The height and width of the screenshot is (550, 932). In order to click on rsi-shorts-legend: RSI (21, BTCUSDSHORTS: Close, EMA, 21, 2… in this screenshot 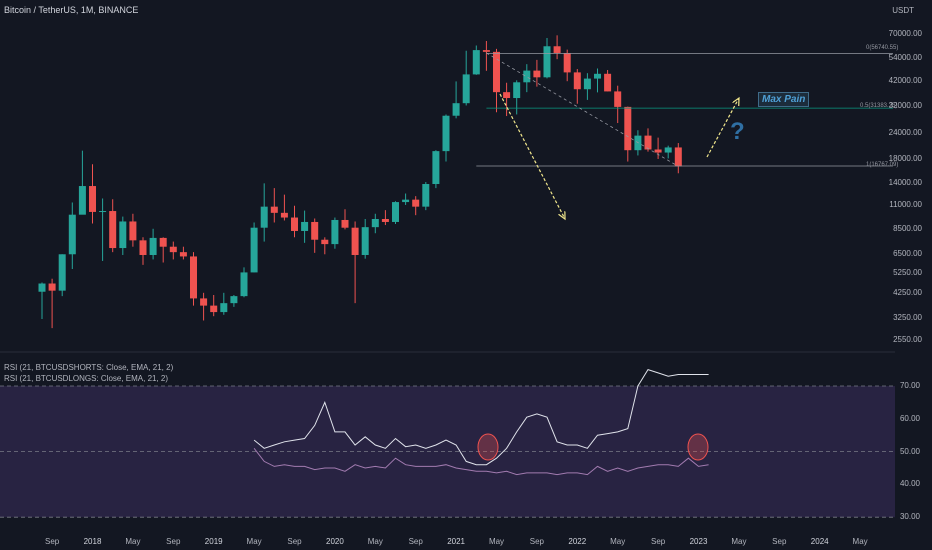, I will do `click(89, 367)`.